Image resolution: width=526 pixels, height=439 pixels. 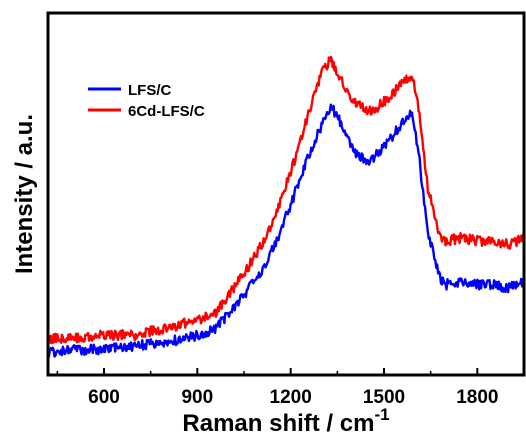 What do you see at coordinates (104, 397) in the screenshot?
I see `x-tick-label-600: 600` at bounding box center [104, 397].